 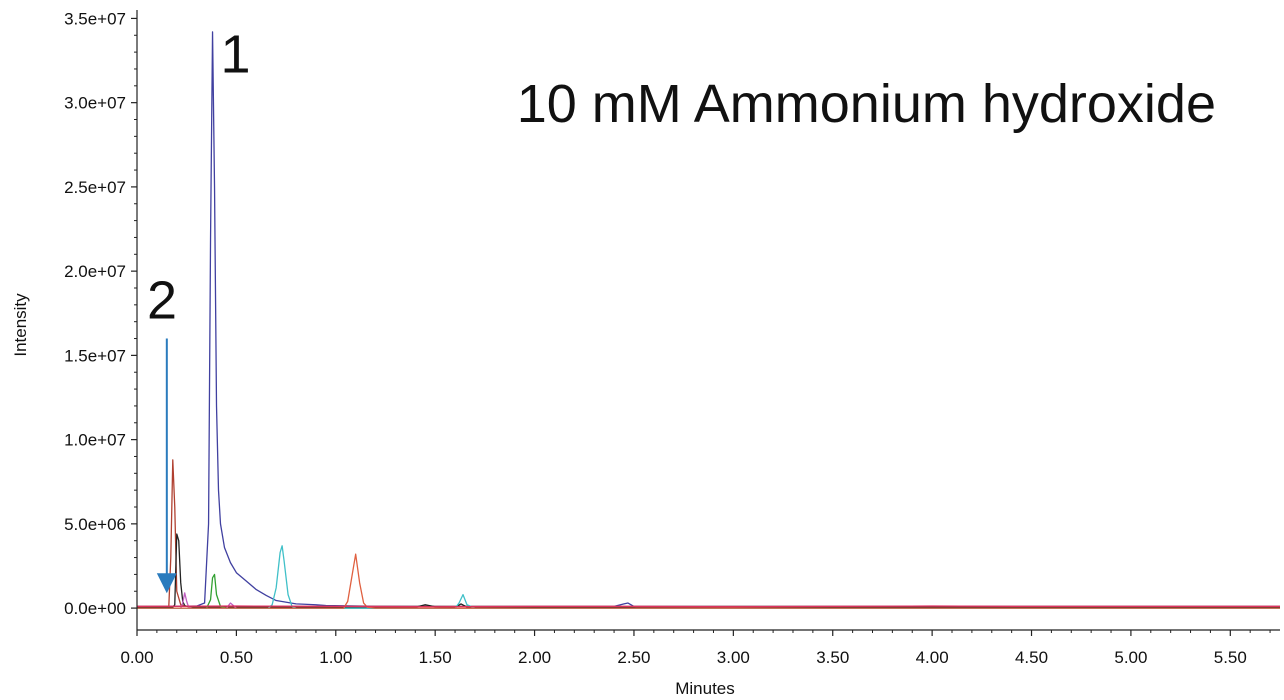 I want to click on peak-annotations: 12, so click(x=199, y=177).